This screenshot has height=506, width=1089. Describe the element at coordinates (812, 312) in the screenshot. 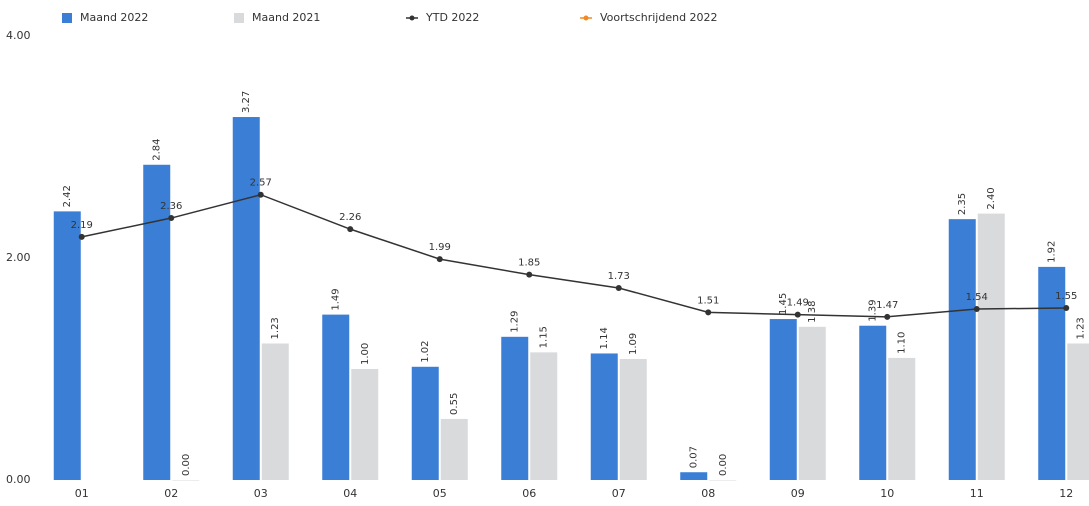

I see `data-label: 1.38` at that location.